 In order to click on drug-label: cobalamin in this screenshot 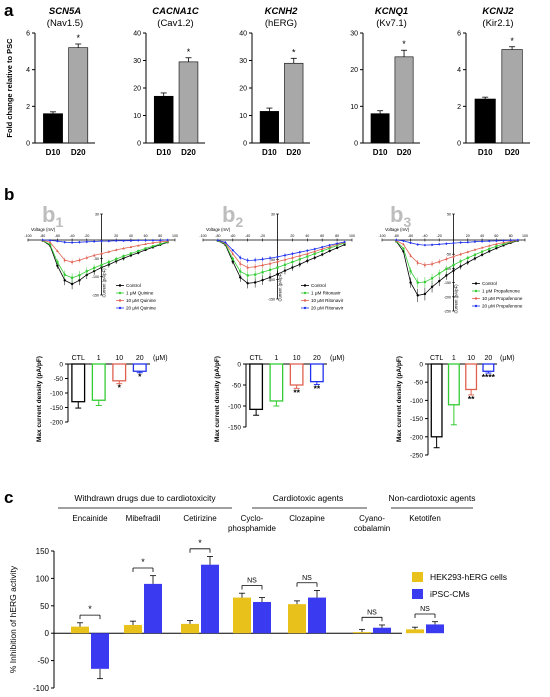, I will do `click(372, 528)`.